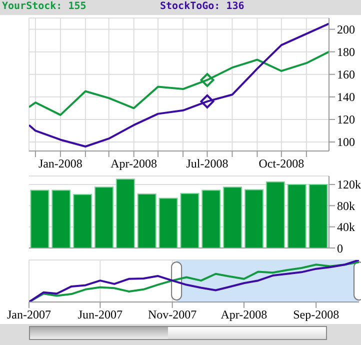  I want to click on text: YourStock: 155, so click(44, 6).